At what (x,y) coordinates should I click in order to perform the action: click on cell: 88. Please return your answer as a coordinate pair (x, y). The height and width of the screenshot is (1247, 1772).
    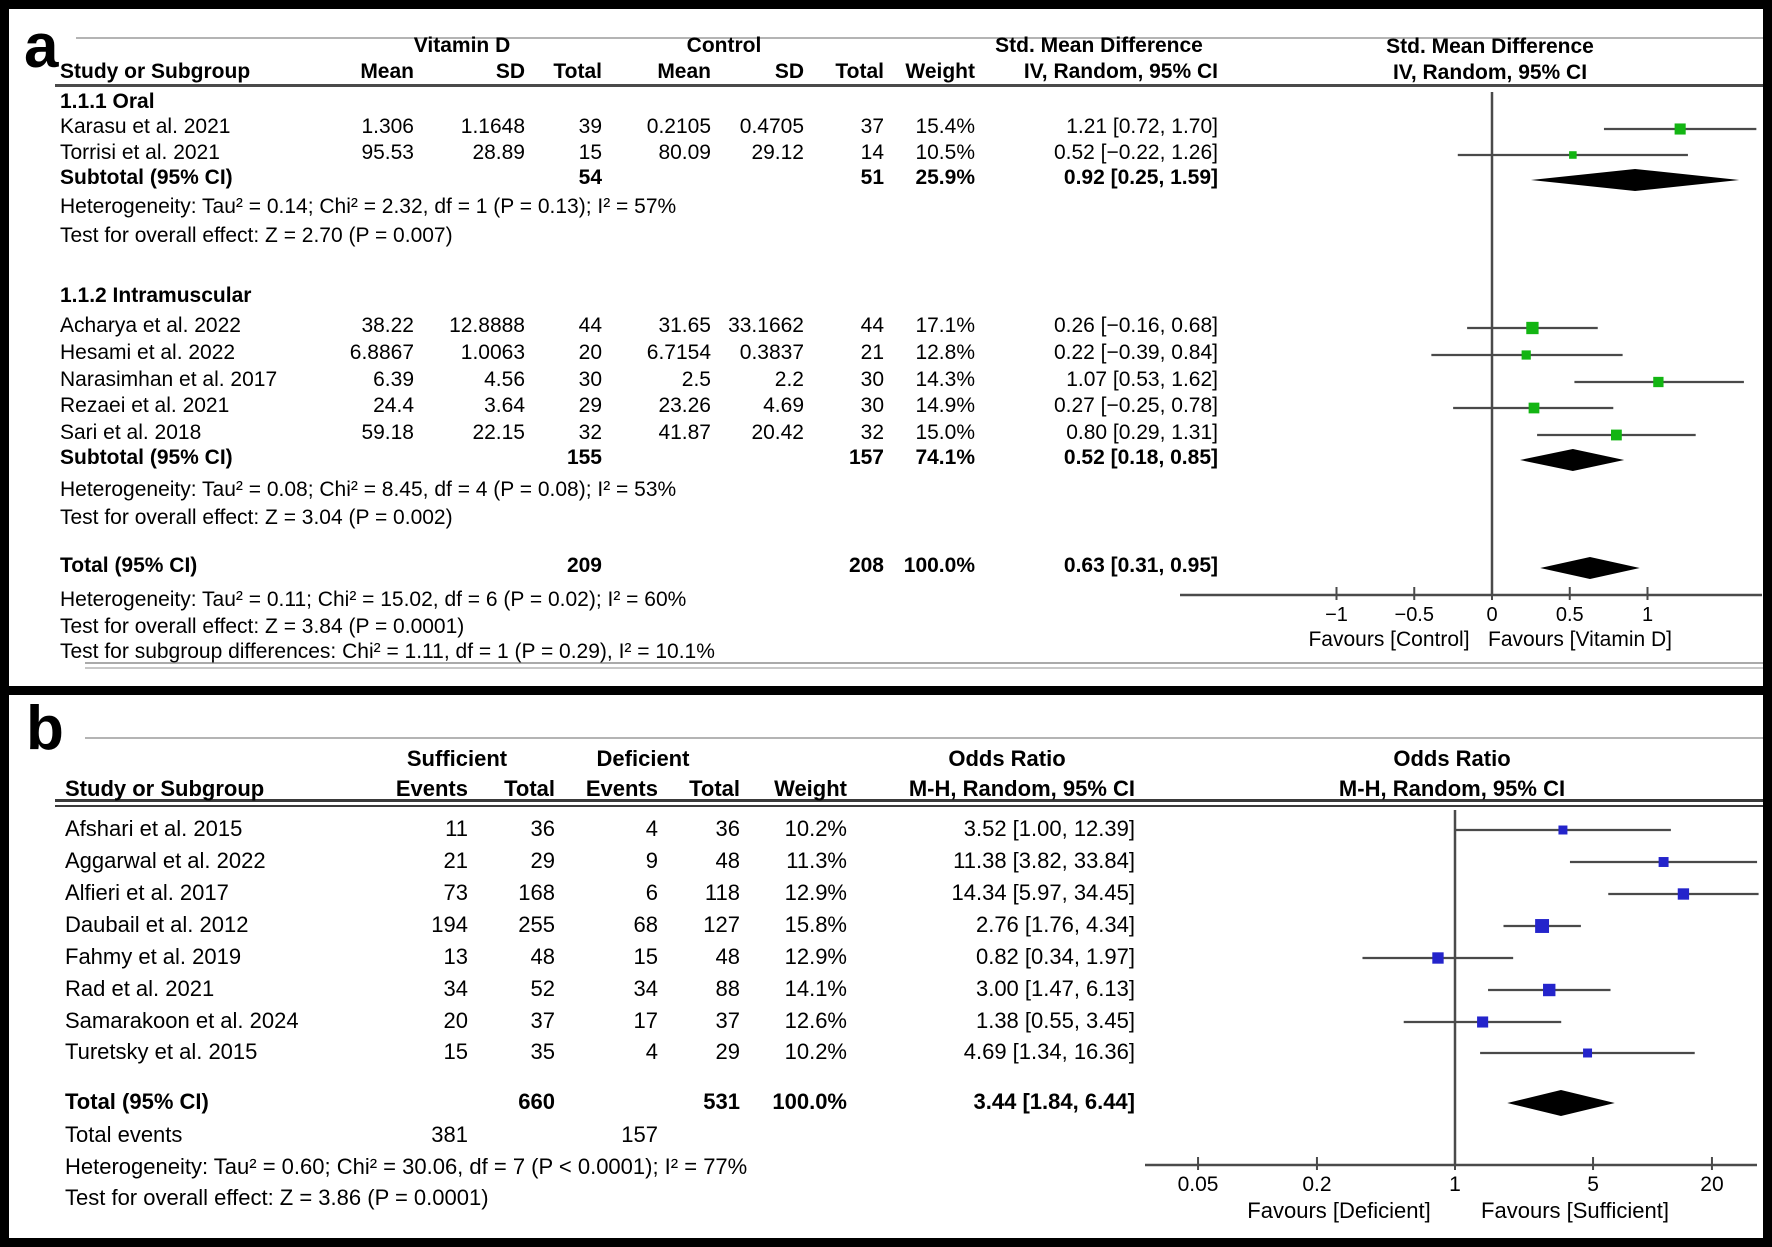
    Looking at the image, I should click on (727, 988).